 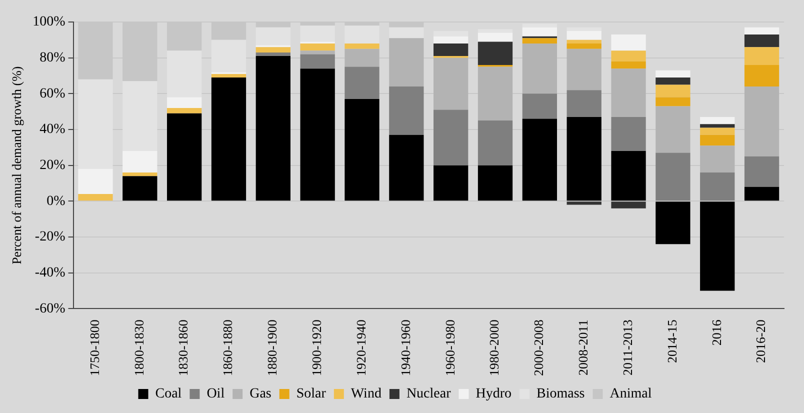 I want to click on y-tick-label: -40%, so click(x=50, y=273).